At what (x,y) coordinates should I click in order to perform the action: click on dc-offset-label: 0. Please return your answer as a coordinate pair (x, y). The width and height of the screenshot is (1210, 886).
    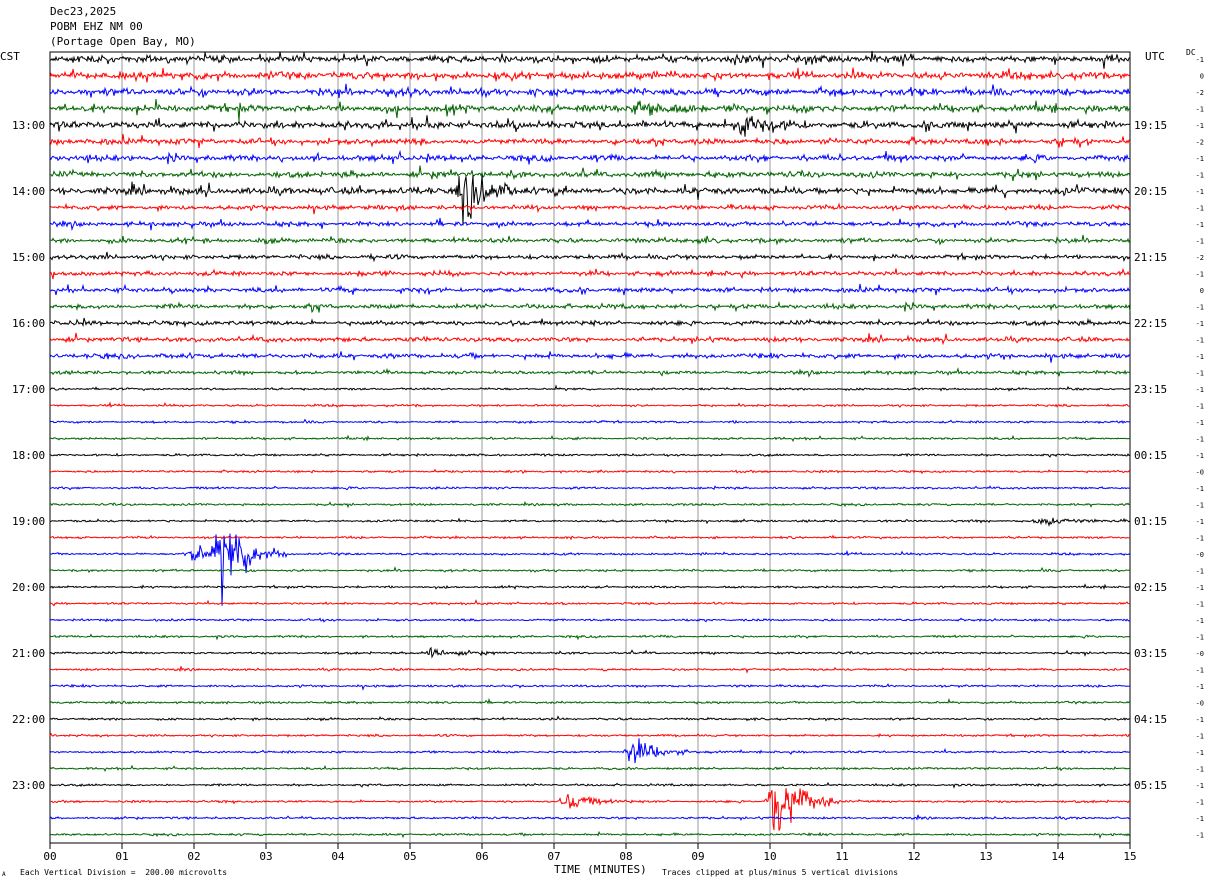
    Looking at the image, I should click on (1202, 291).